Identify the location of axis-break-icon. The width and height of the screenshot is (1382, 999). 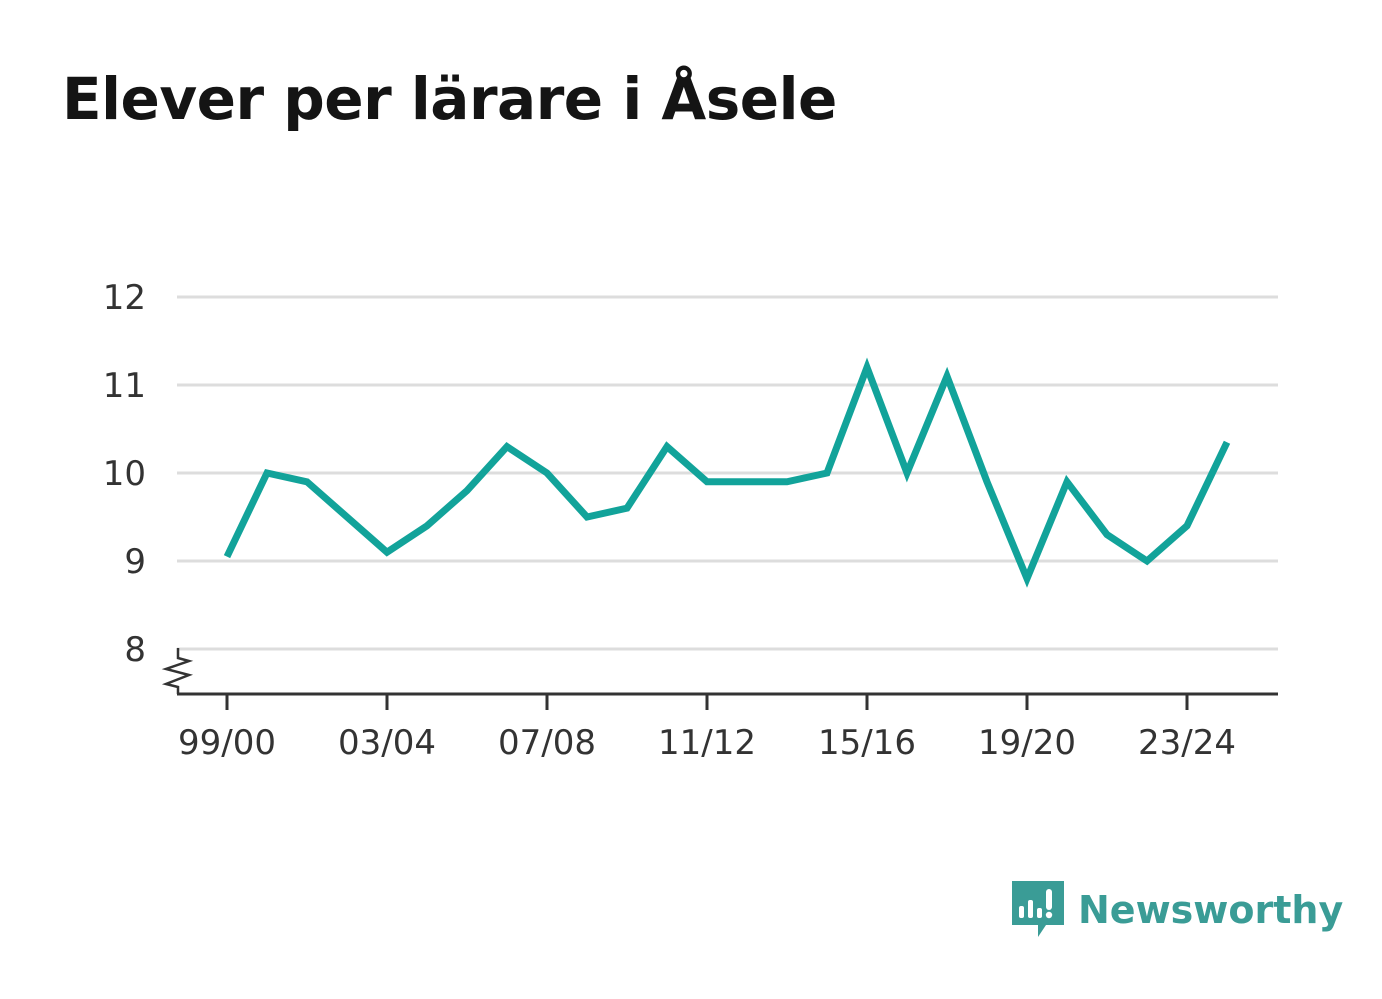
(177, 671).